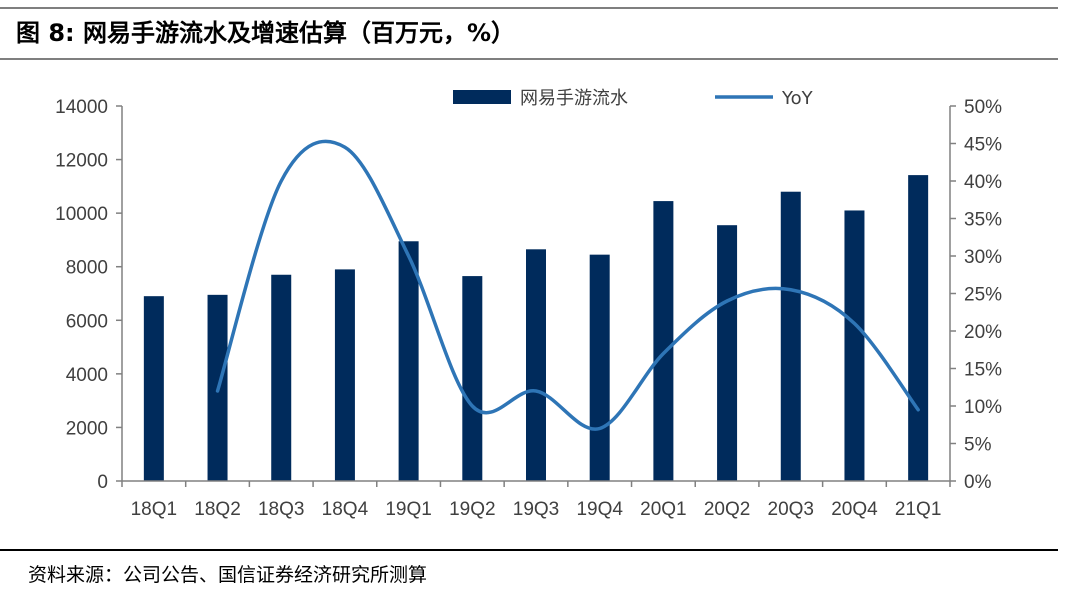 This screenshot has height=592, width=1080. Describe the element at coordinates (81, 107) in the screenshot. I see `y-left-tick-label: 14000` at that location.